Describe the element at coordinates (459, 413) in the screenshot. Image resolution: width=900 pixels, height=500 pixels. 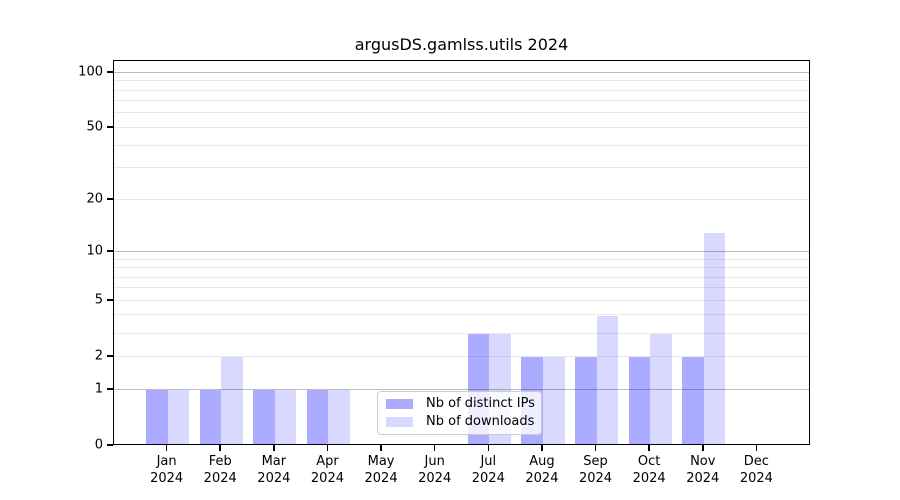
I see `legend: Nb of distinct IPs Nb of downloads` at that location.